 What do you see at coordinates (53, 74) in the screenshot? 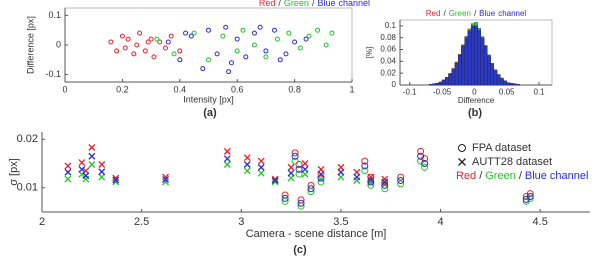
I see `y-tick-label: -0.1` at bounding box center [53, 74].